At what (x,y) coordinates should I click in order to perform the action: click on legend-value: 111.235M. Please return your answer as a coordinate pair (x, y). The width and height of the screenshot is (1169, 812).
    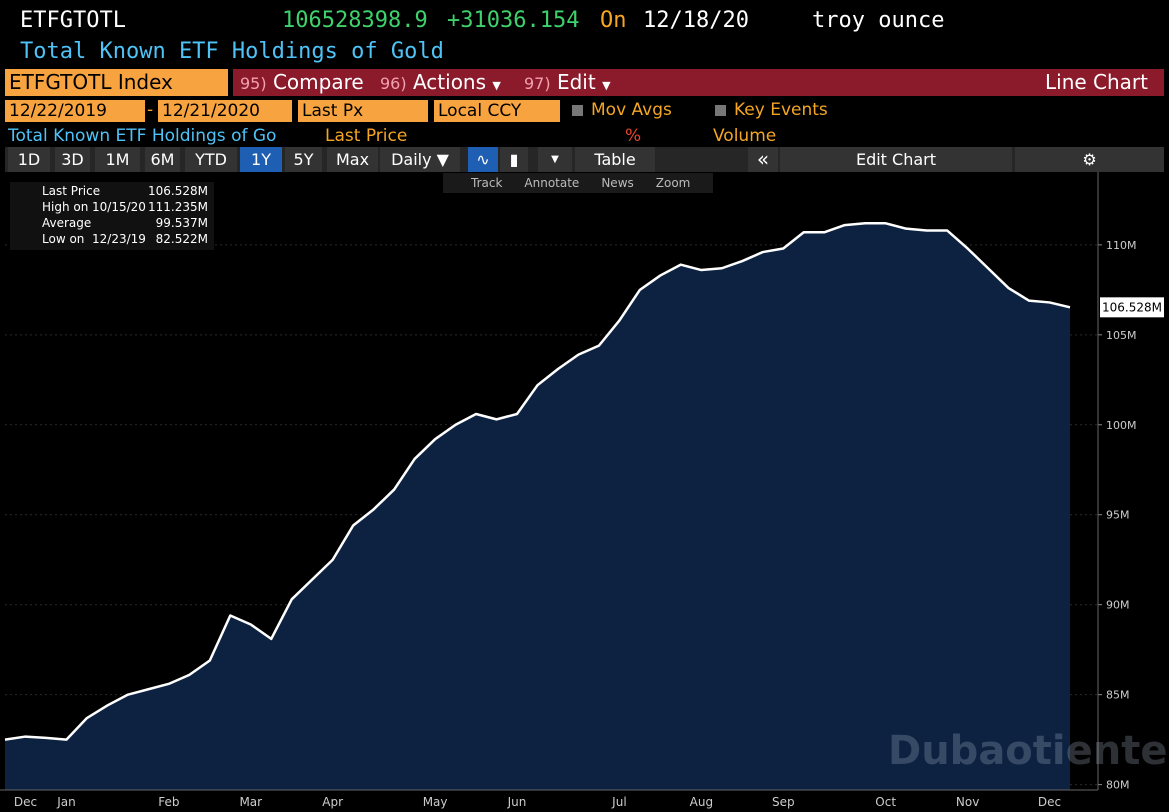
    Looking at the image, I should click on (178, 207).